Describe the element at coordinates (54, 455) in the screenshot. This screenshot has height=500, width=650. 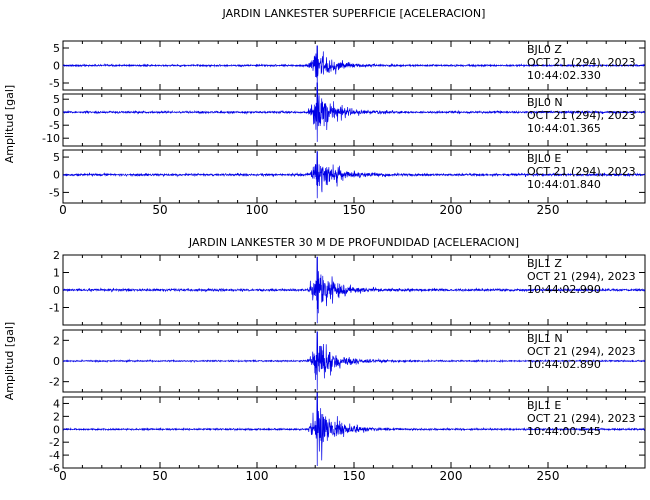
I see `y-tick-label: -4` at that location.